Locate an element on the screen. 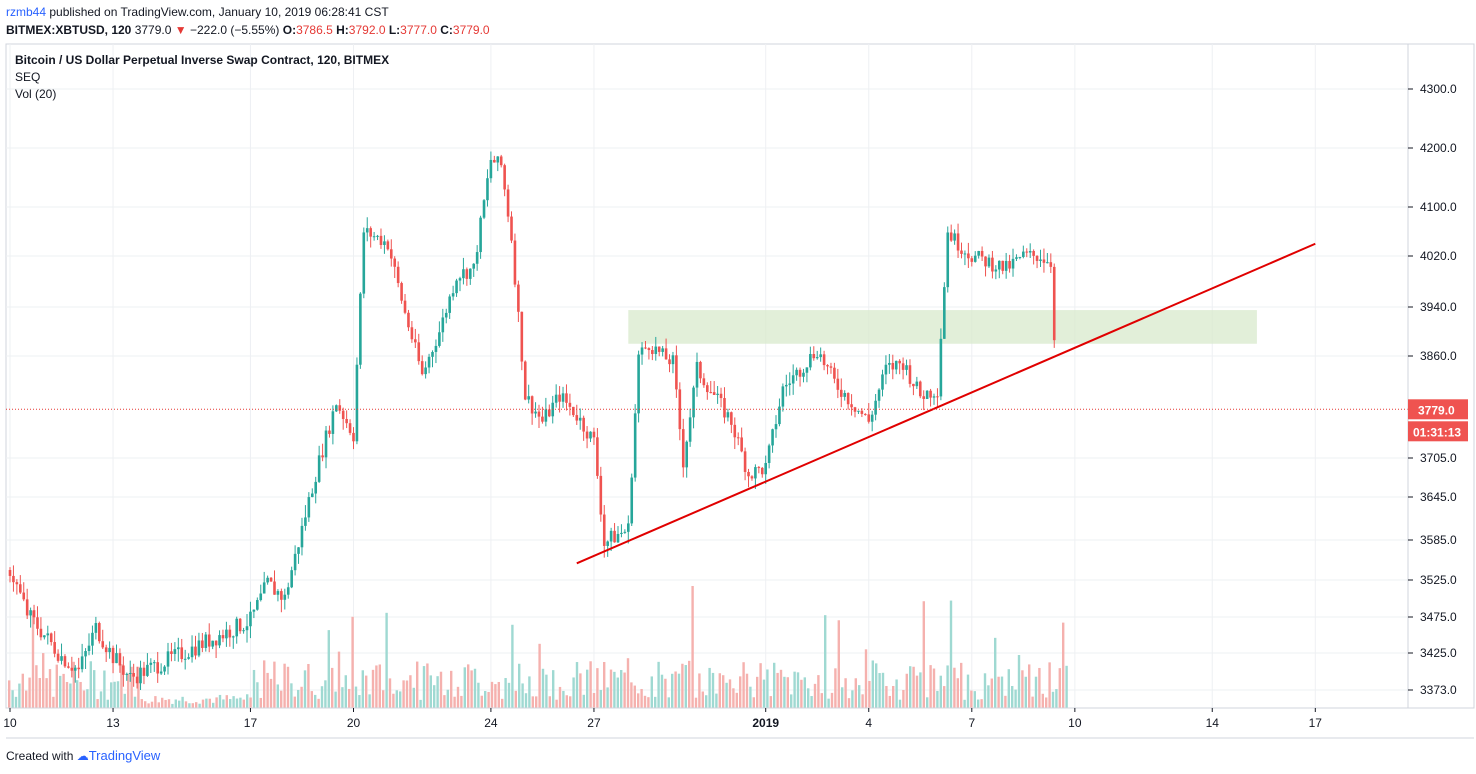 The image size is (1476, 774). tradingview-brand: TradingView is located at coordinates (124, 755).